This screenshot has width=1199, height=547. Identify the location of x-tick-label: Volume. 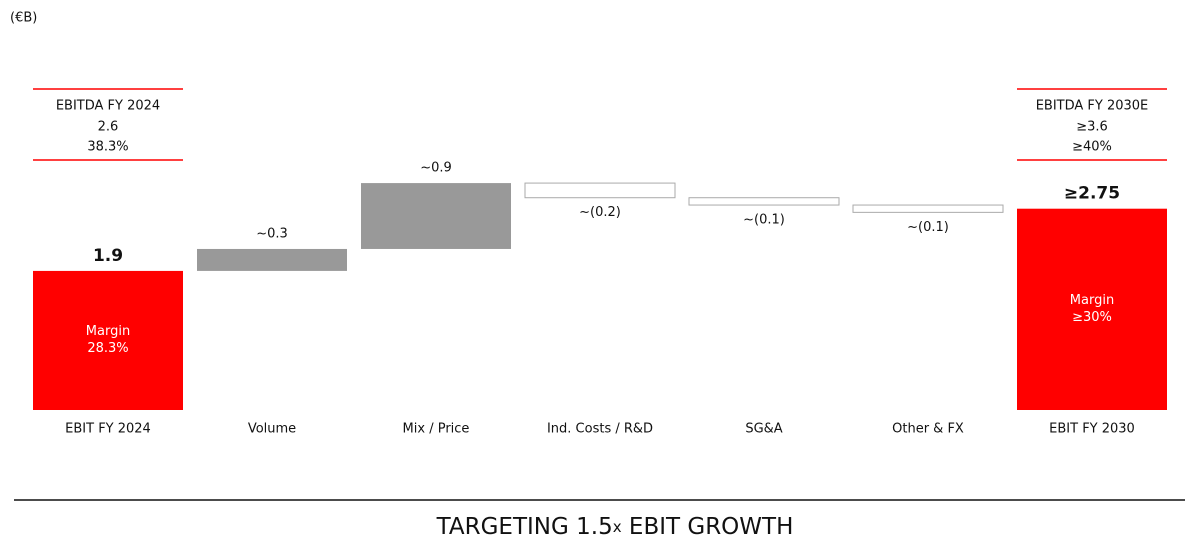
(272, 429).